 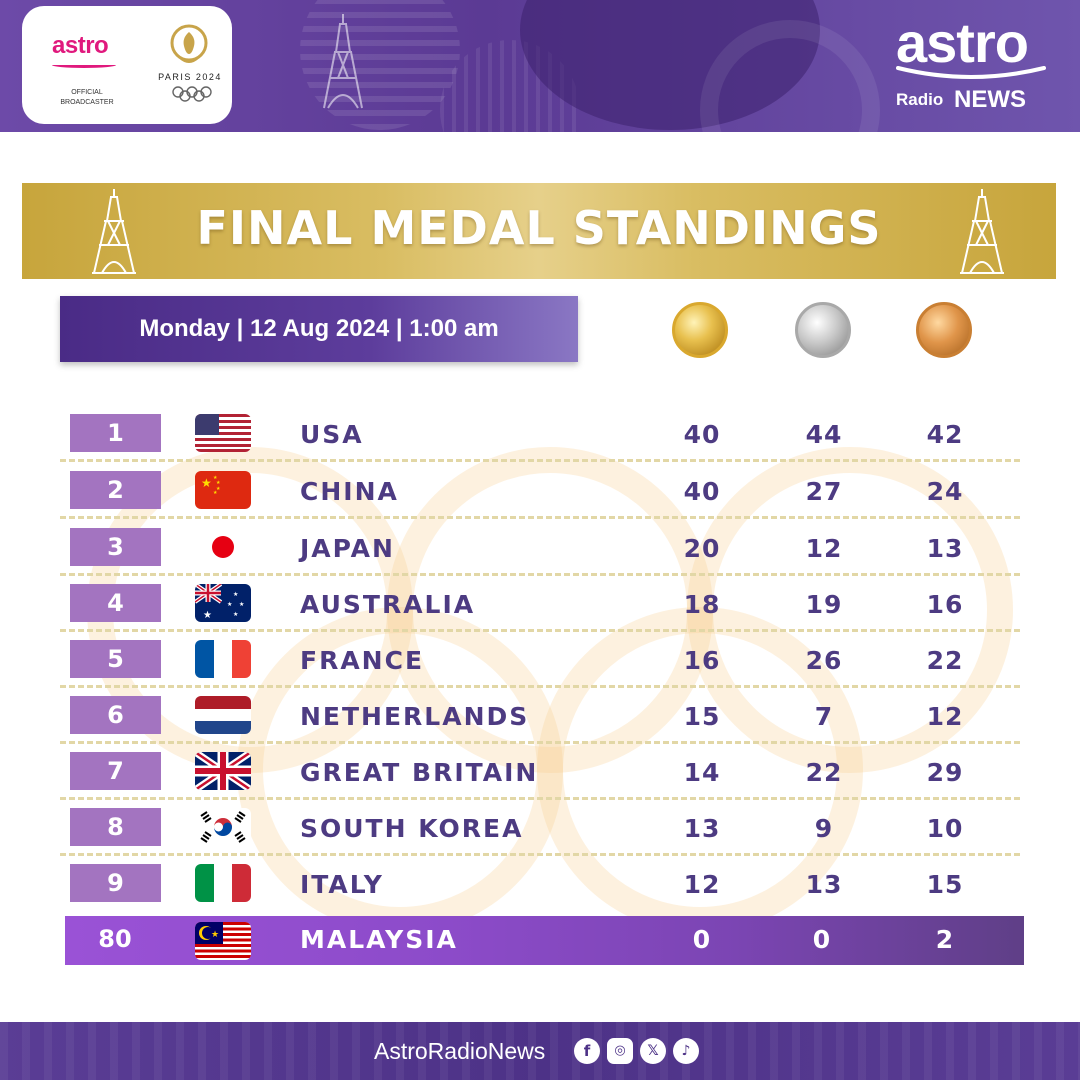 I want to click on rank-badge: 80, so click(x=115, y=939).